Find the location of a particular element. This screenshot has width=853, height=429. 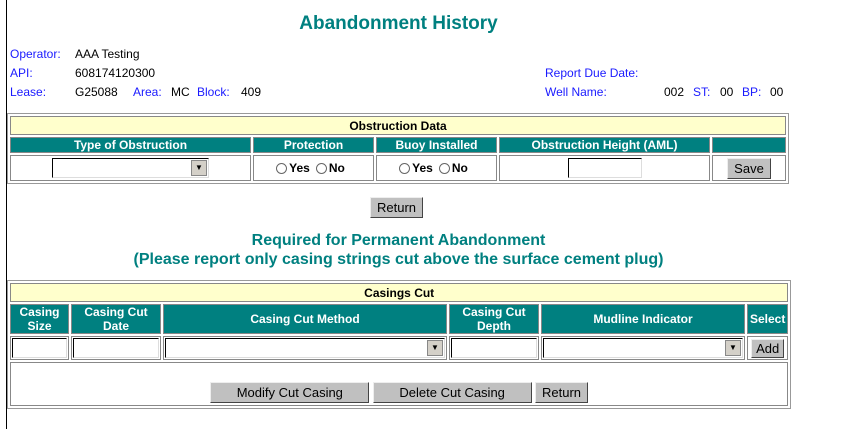

area-value: MC is located at coordinates (180, 92).